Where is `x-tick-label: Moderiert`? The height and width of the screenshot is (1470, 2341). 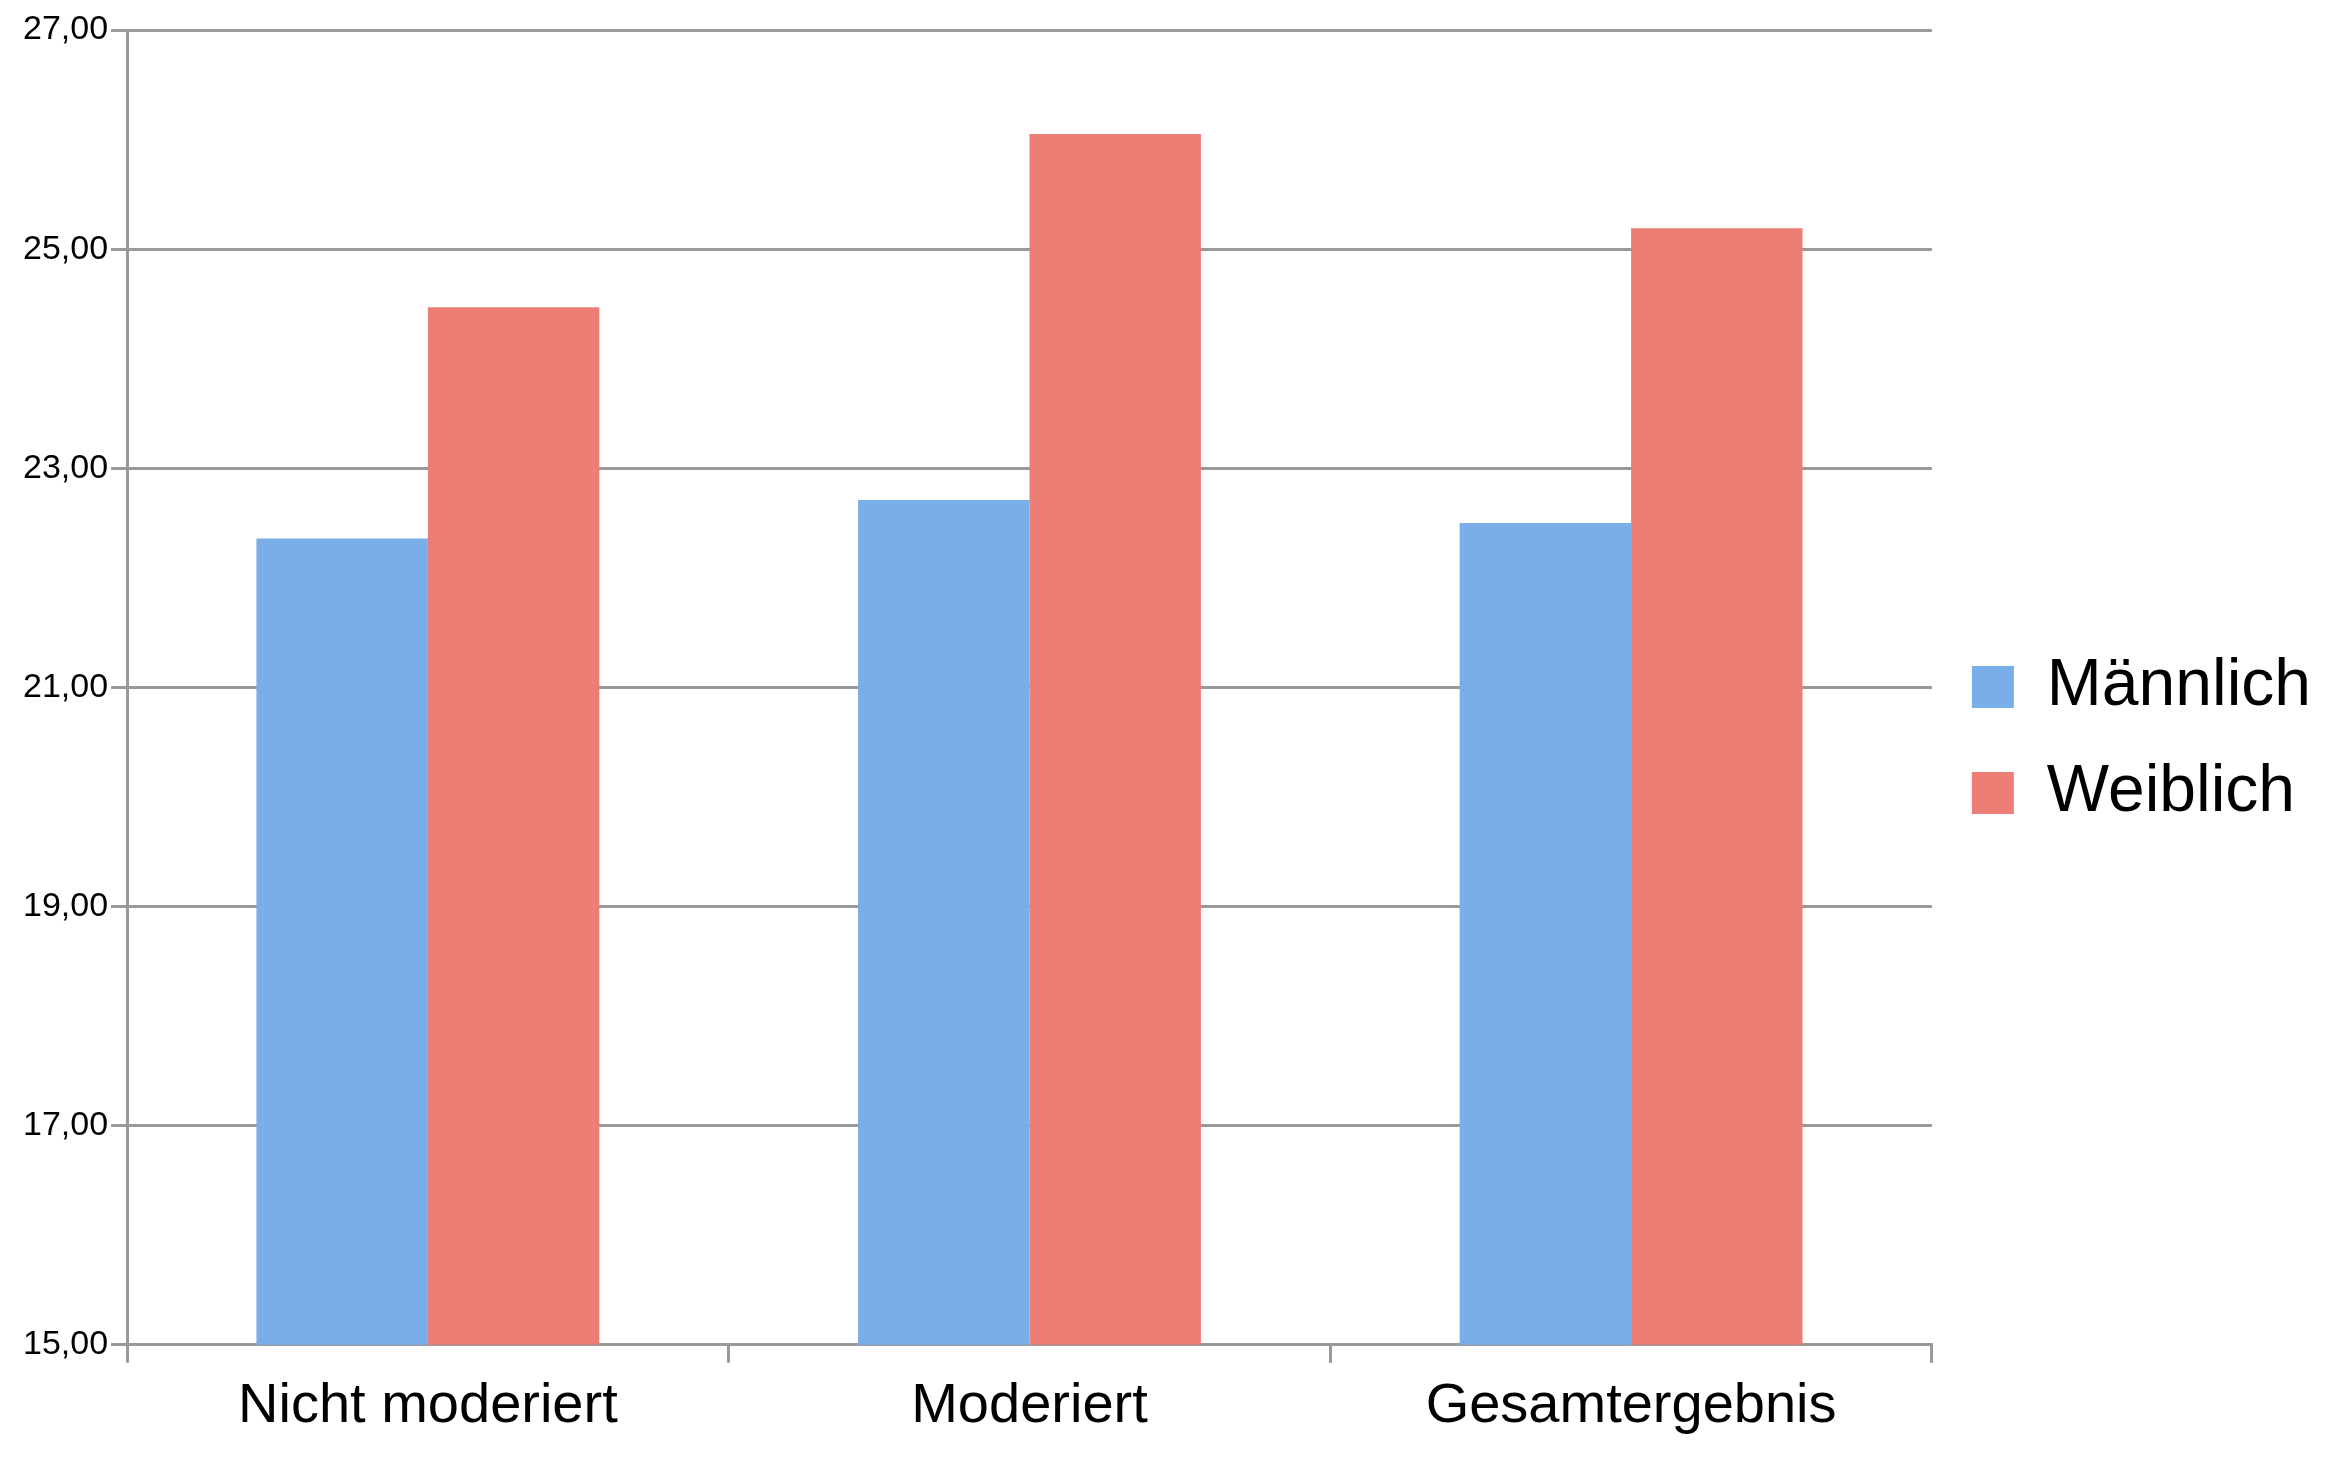
x-tick-label: Moderiert is located at coordinates (1030, 1402).